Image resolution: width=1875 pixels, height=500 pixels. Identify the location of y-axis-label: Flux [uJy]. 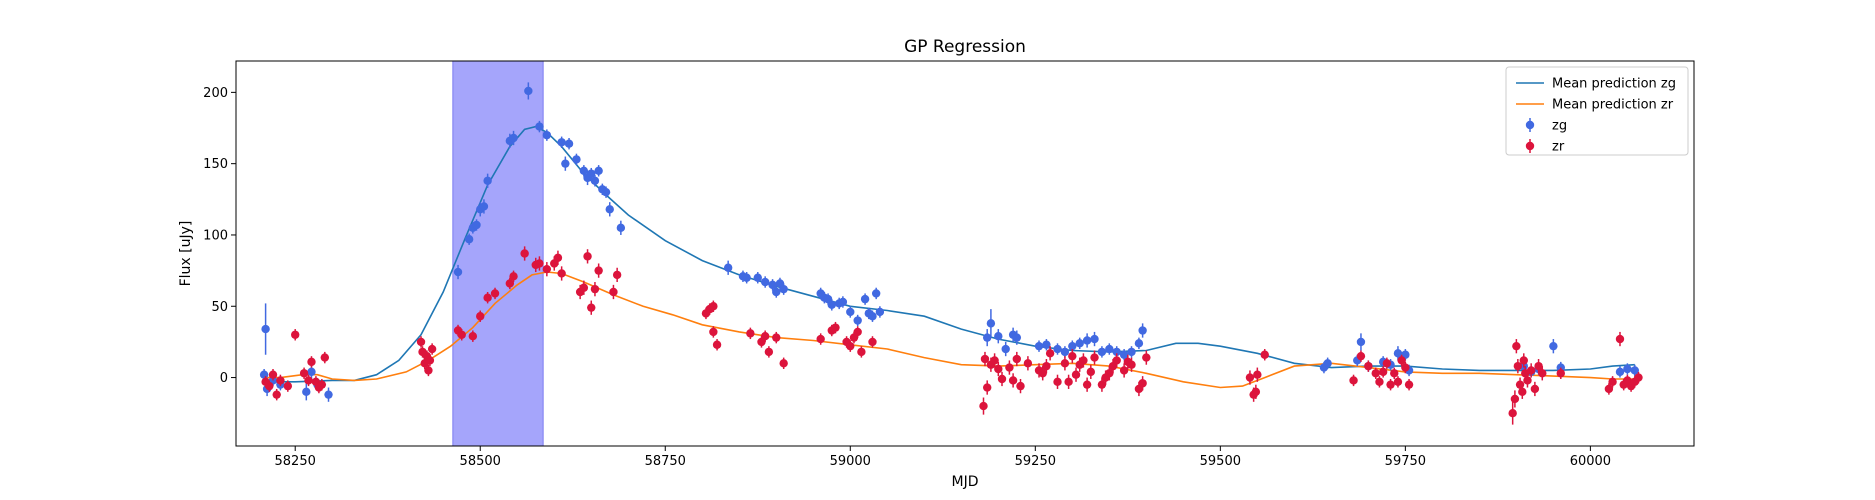
(186, 254).